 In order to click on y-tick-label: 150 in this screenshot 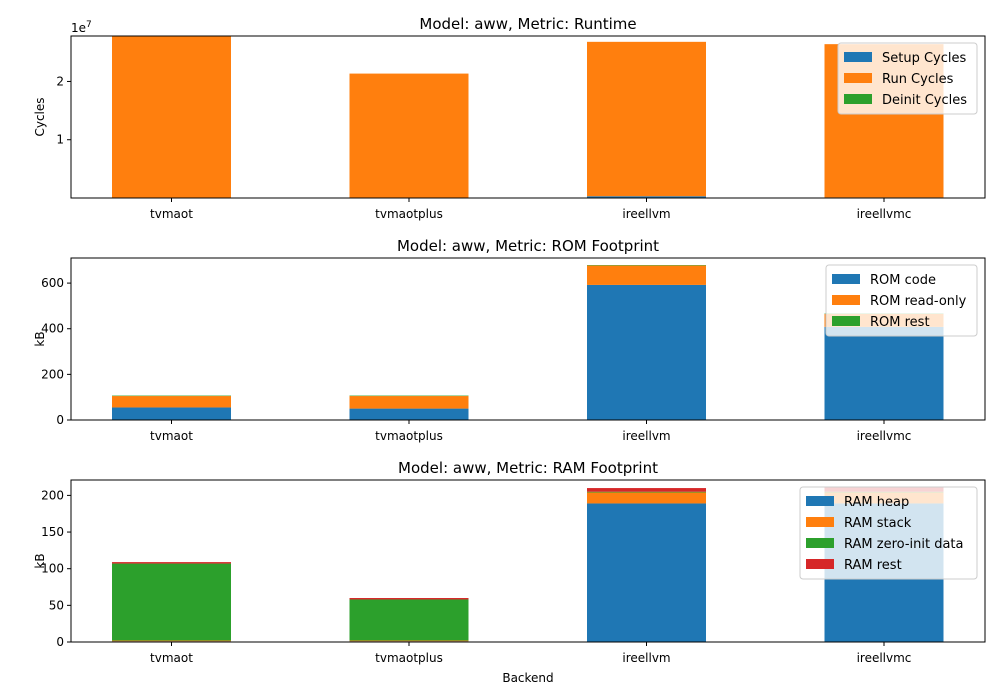, I will do `click(52, 532)`.